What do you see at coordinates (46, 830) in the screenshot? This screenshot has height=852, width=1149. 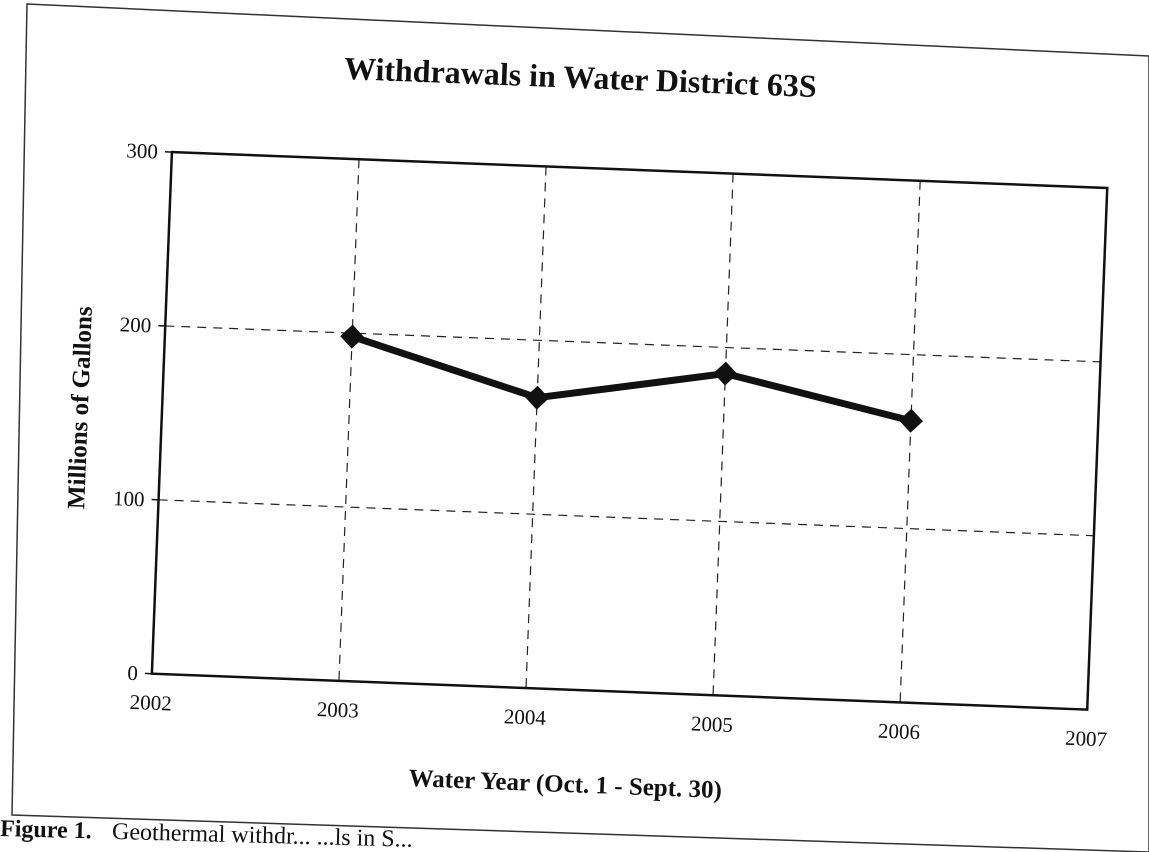 I see `caption-label: Figure 1.` at bounding box center [46, 830].